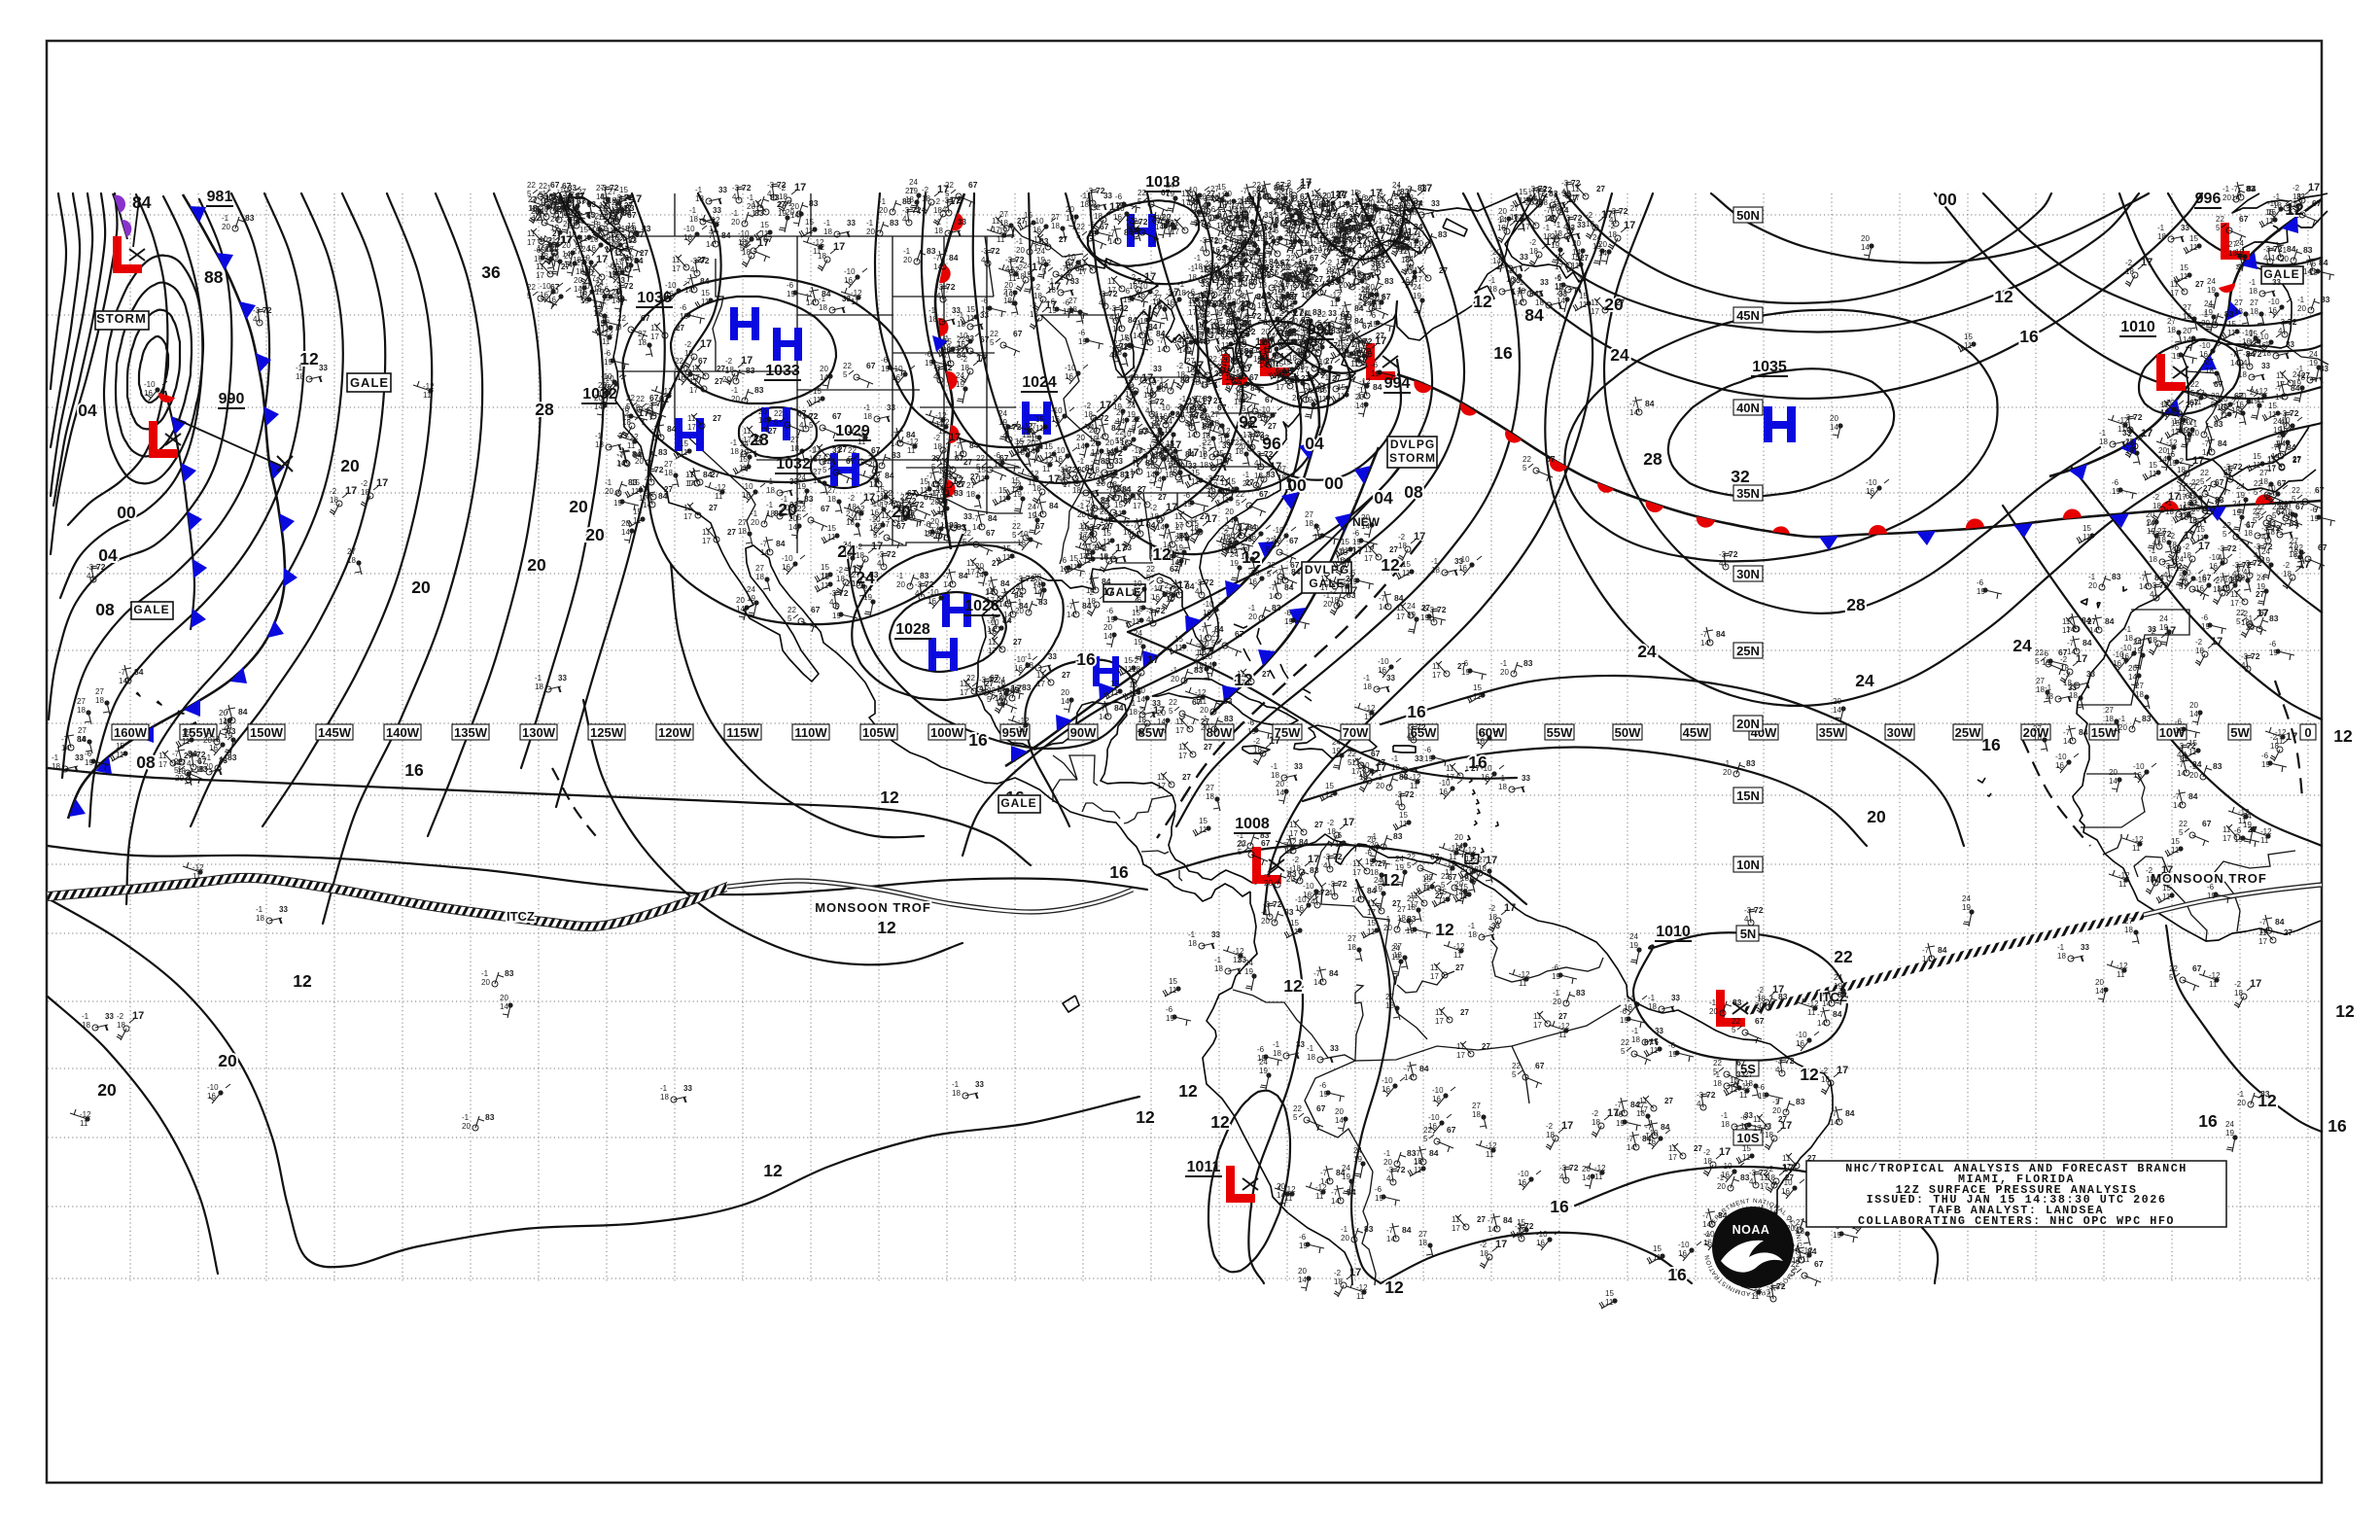  What do you see at coordinates (912, 629) in the screenshot?
I see `svg-text: 1028` at bounding box center [912, 629].